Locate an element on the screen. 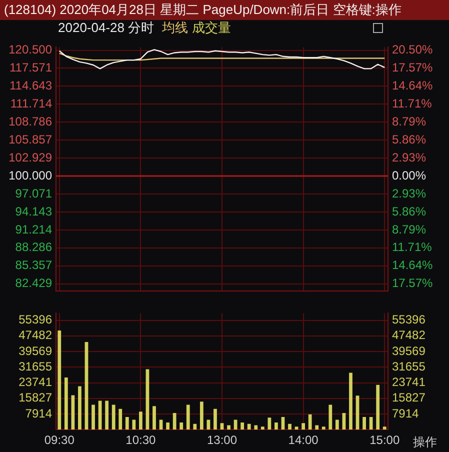  x-tick-label: 13:00 is located at coordinates (222, 440).